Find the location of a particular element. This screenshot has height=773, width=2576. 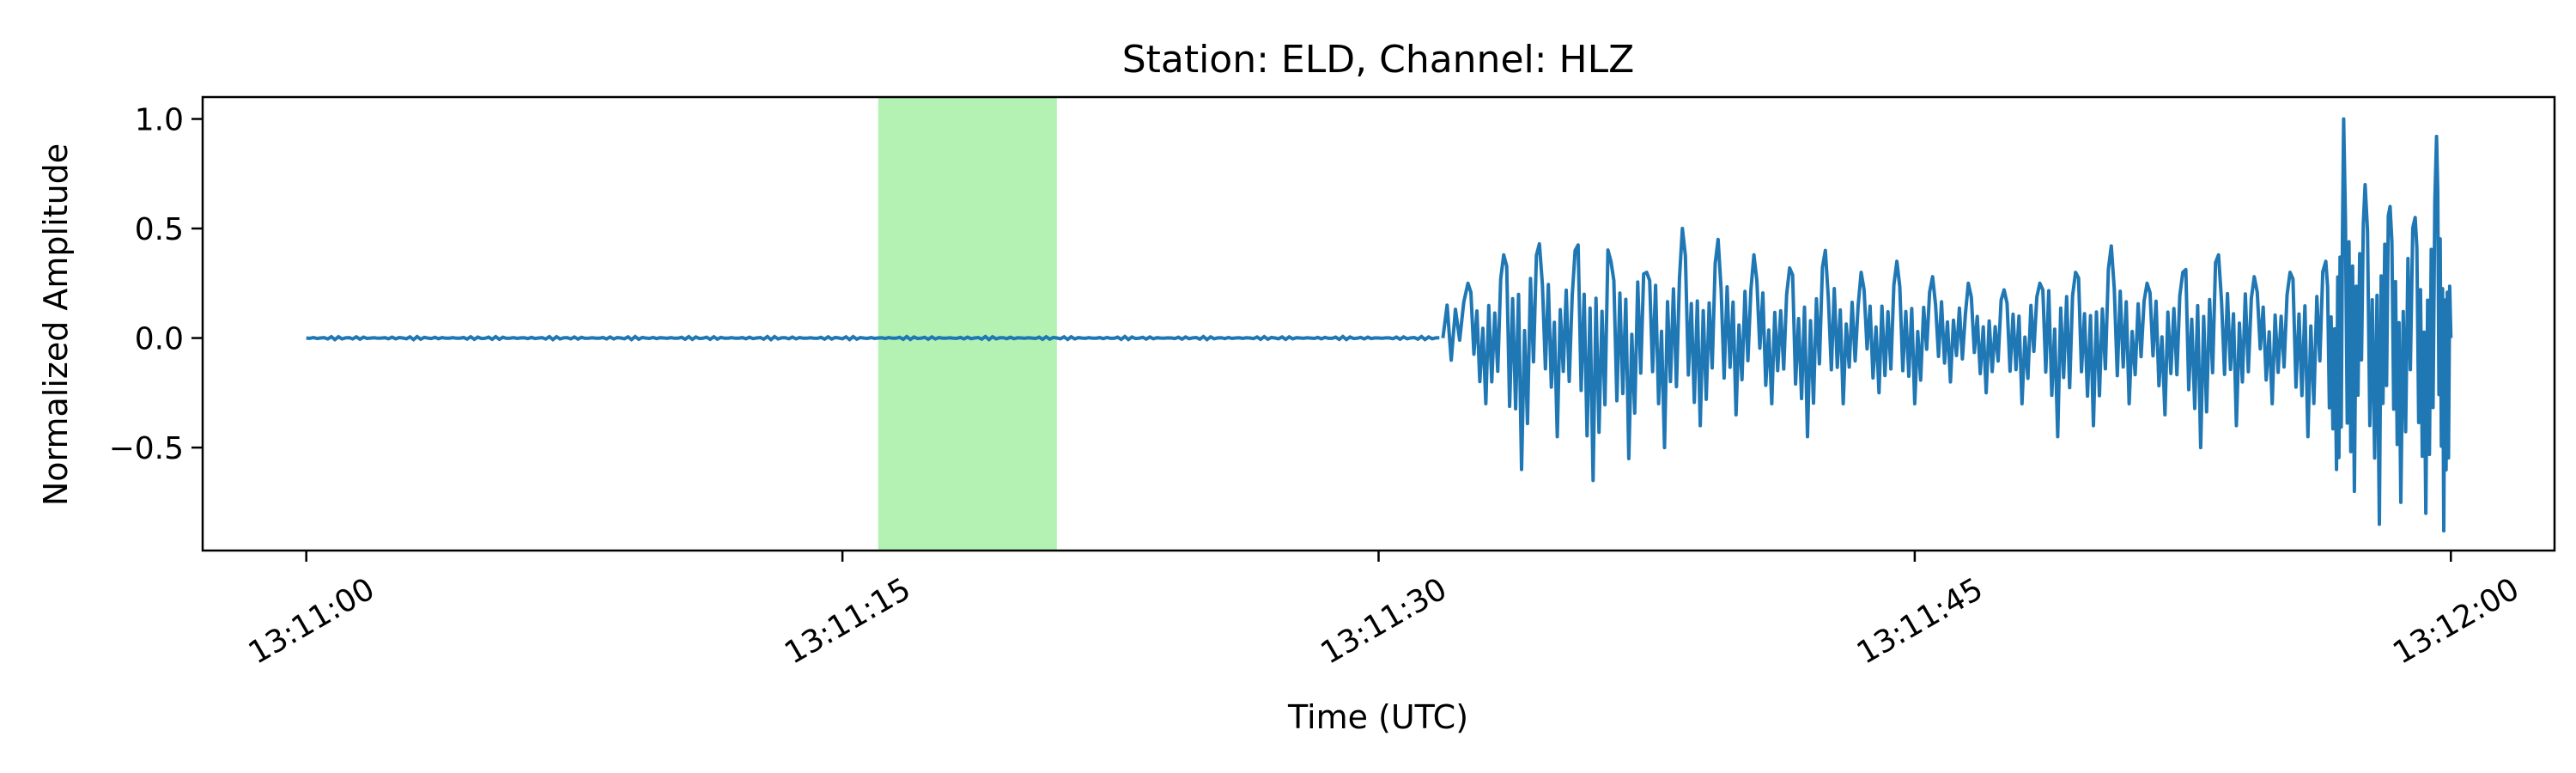

x-axis-ticks: 13:11:00 13:11:15 13:11:30 13:11:45 13:12:00 is located at coordinates (1384, 611).